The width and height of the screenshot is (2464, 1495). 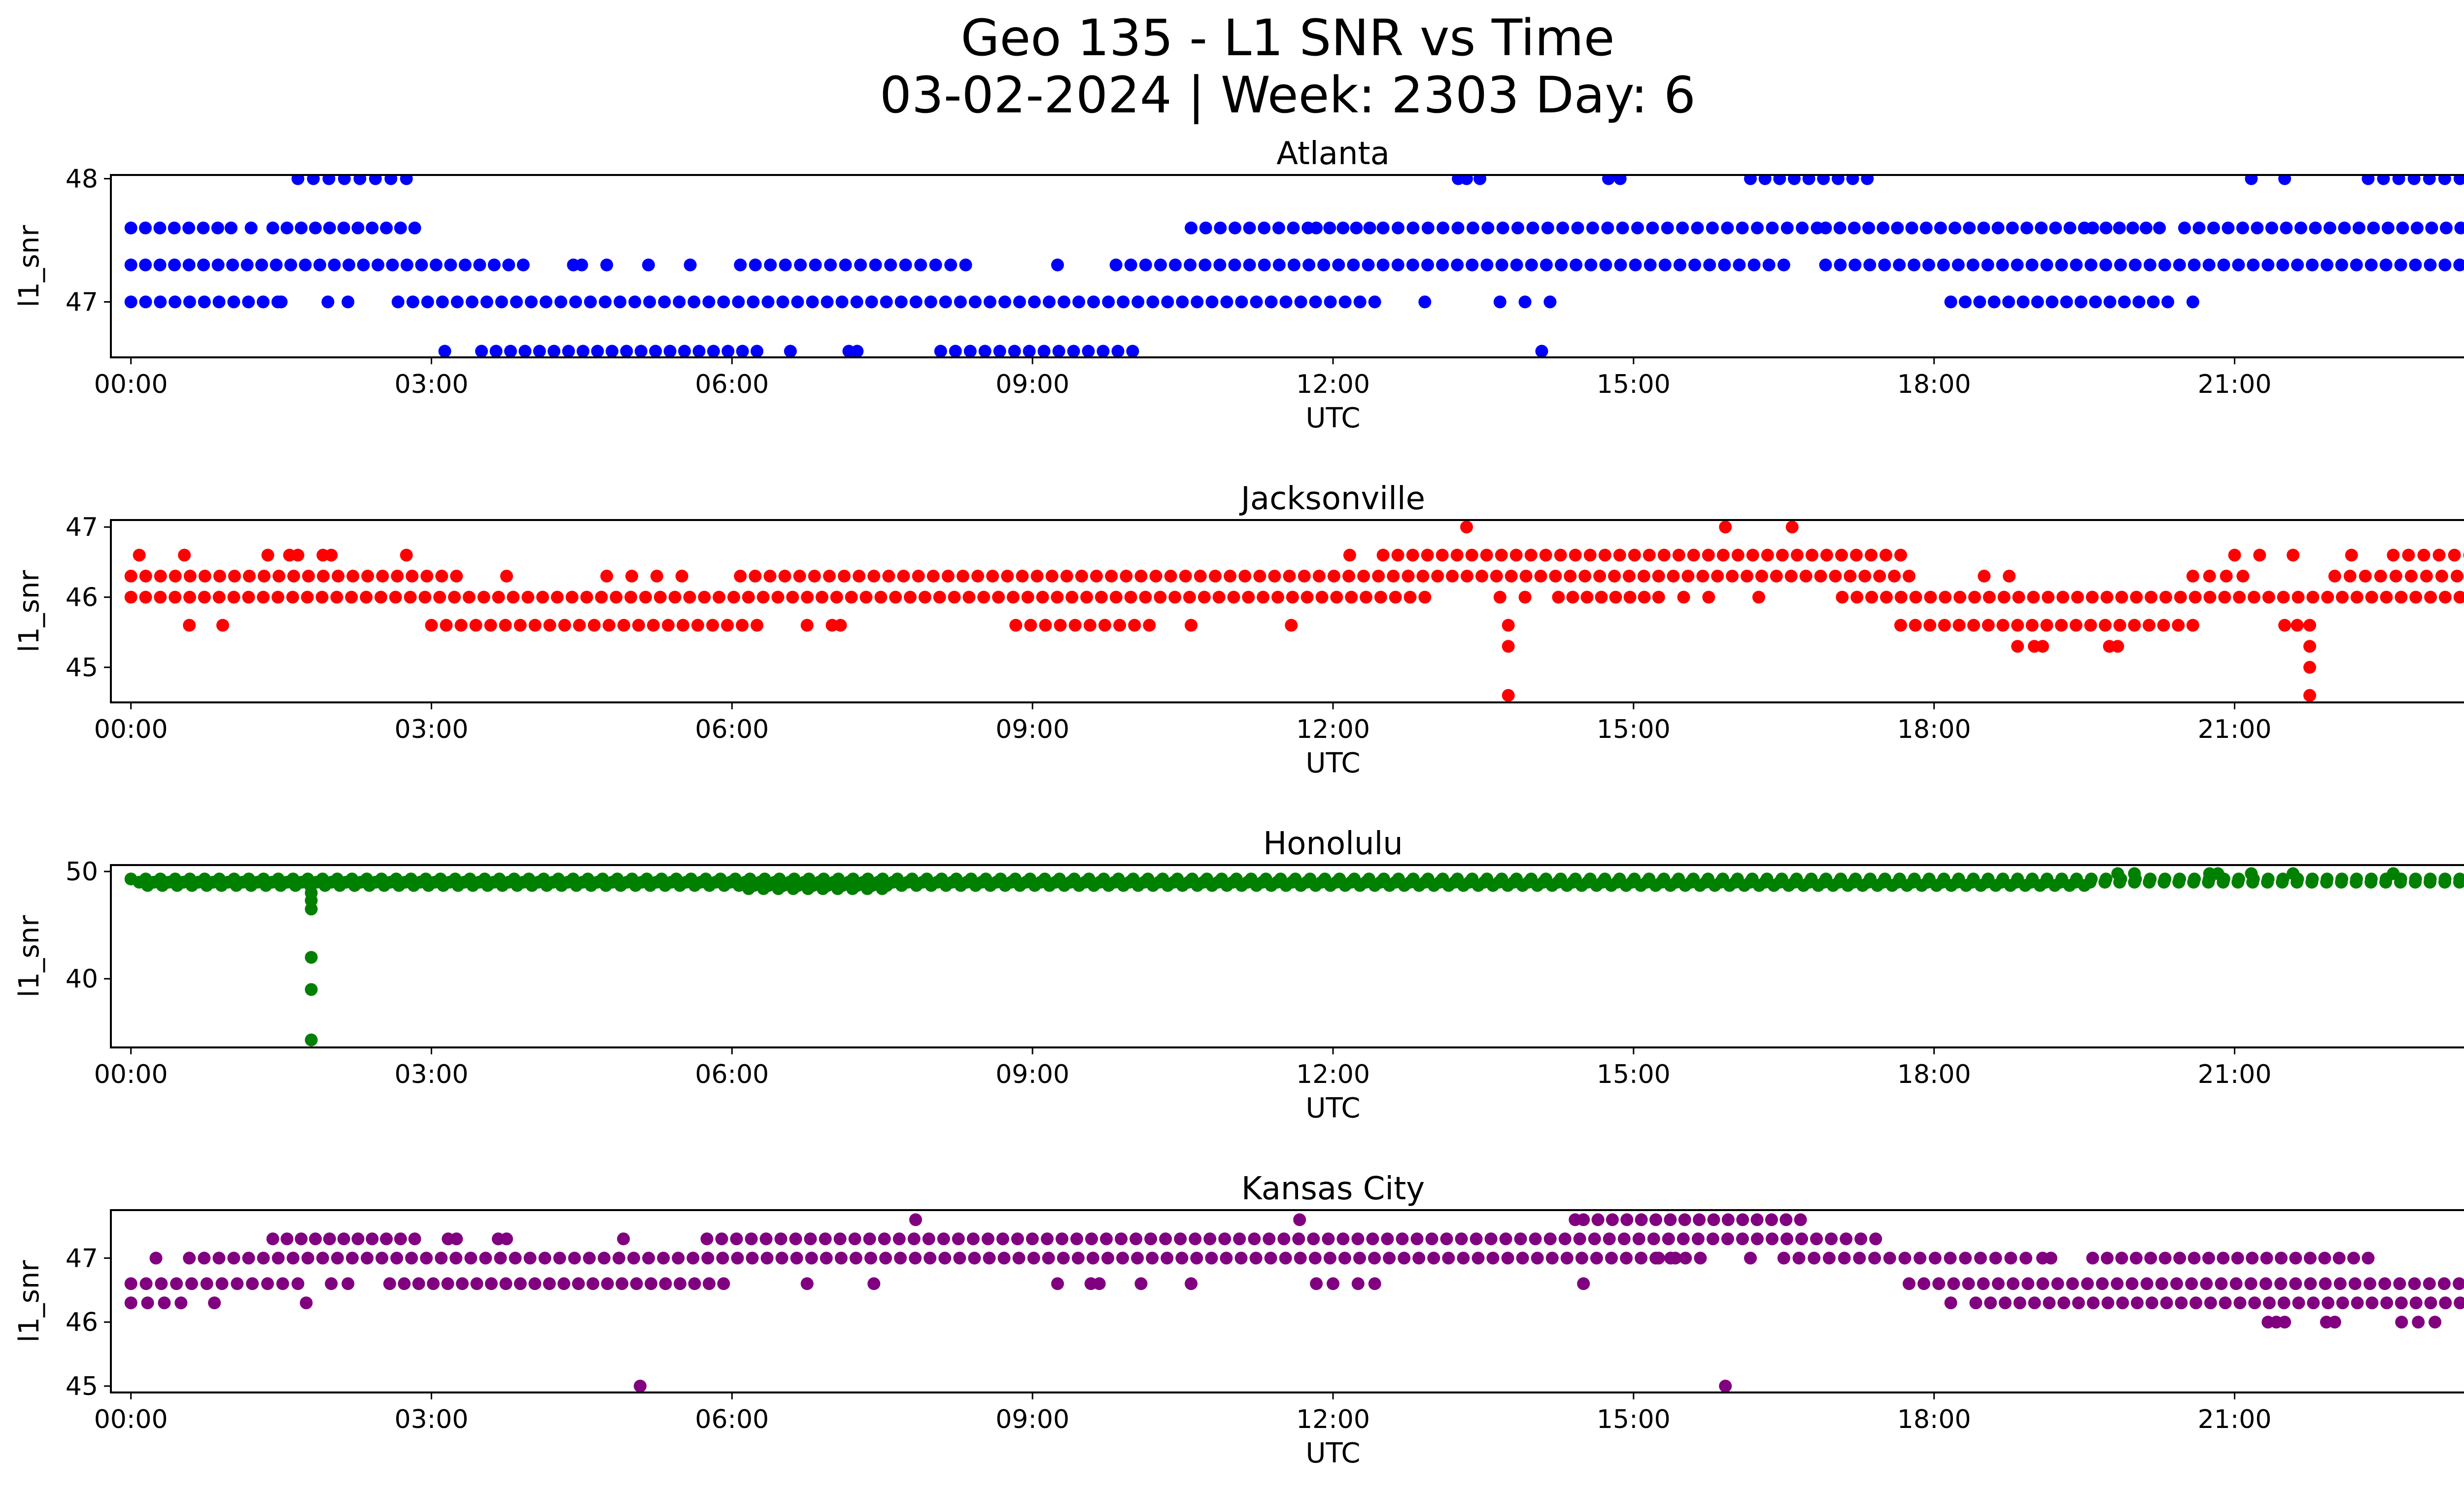 I want to click on x-tick-label: 09:00, so click(x=1032, y=1419).